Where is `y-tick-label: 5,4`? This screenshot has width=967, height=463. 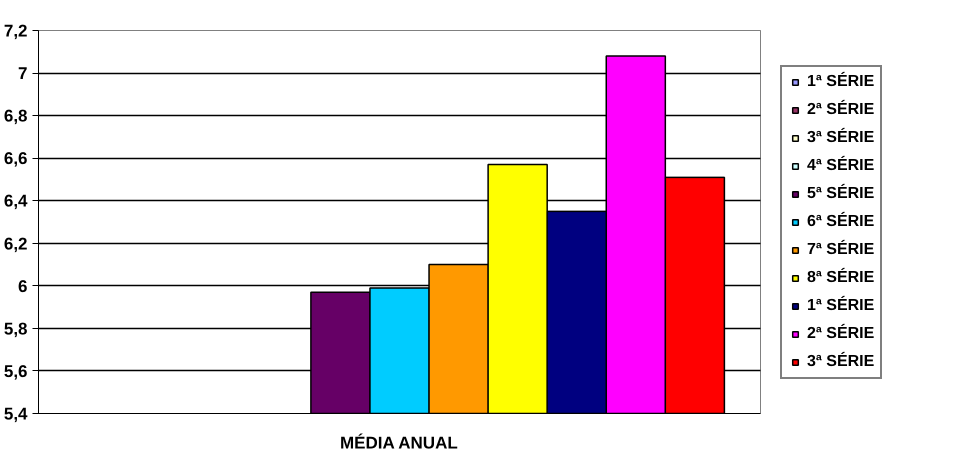
y-tick-label: 5,4 is located at coordinates (16, 414).